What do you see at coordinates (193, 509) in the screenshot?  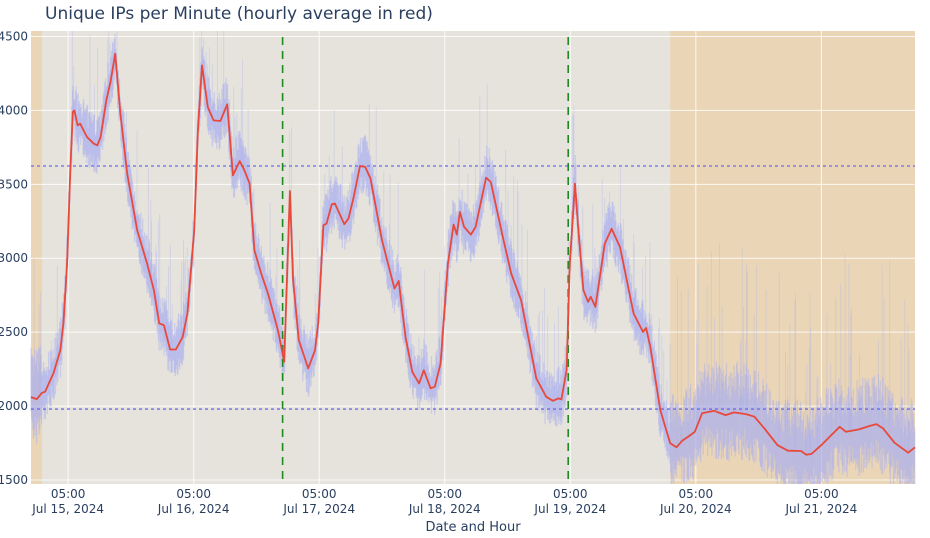 I see `x-tick-date: Jul 16, 2024` at bounding box center [193, 509].